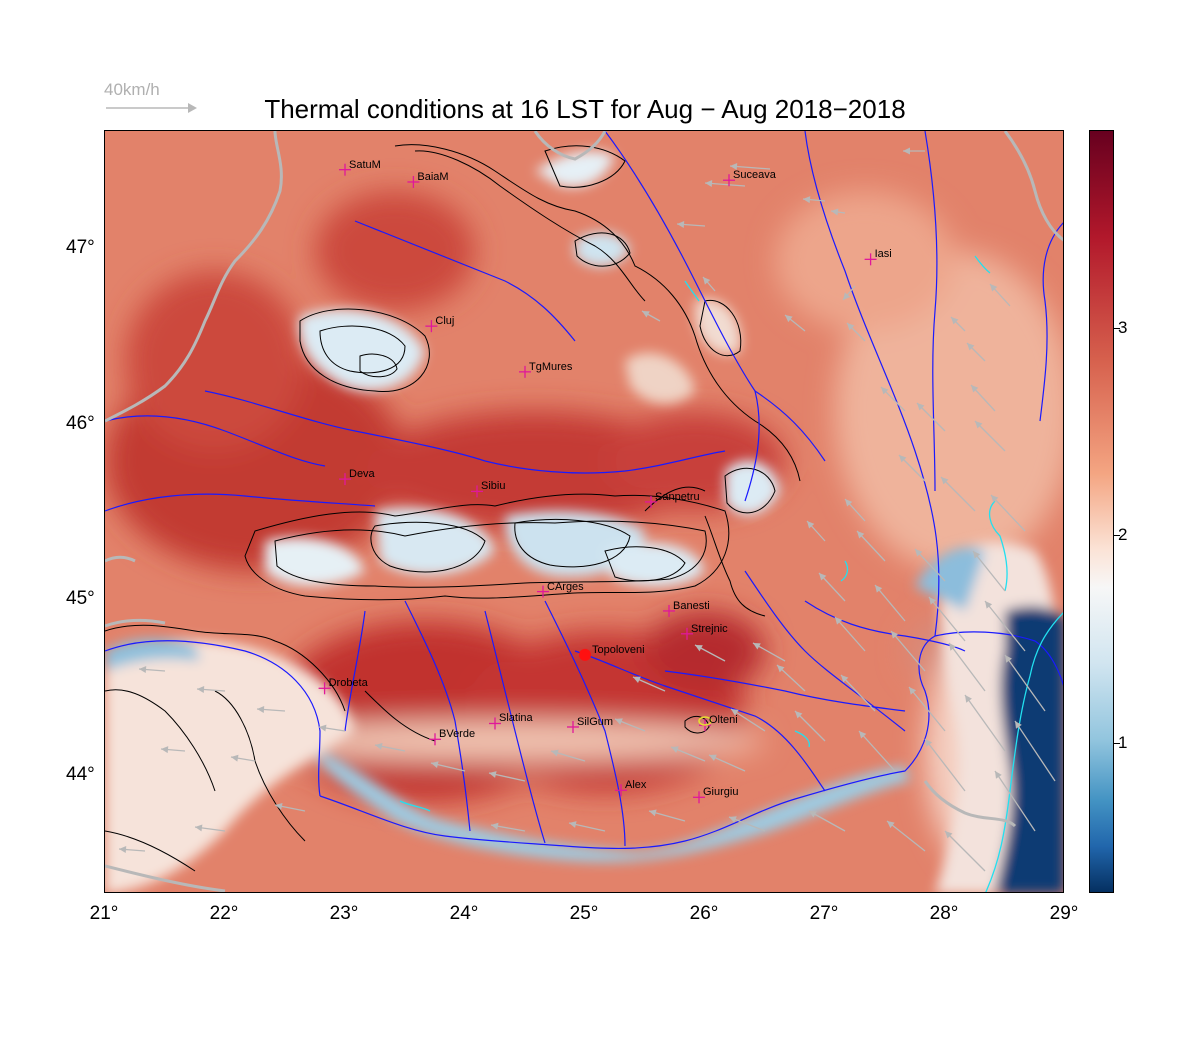 Image resolution: width=1200 pixels, height=1050 pixels. I want to click on colorbar-tick-label: 1, so click(1123, 743).